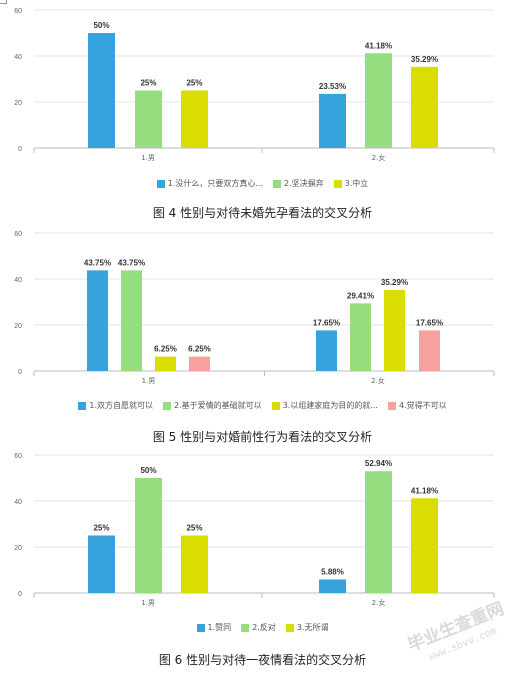 The width and height of the screenshot is (525, 677). Describe the element at coordinates (422, 405) in the screenshot. I see `legend-label: 4.觉得不可以` at that location.